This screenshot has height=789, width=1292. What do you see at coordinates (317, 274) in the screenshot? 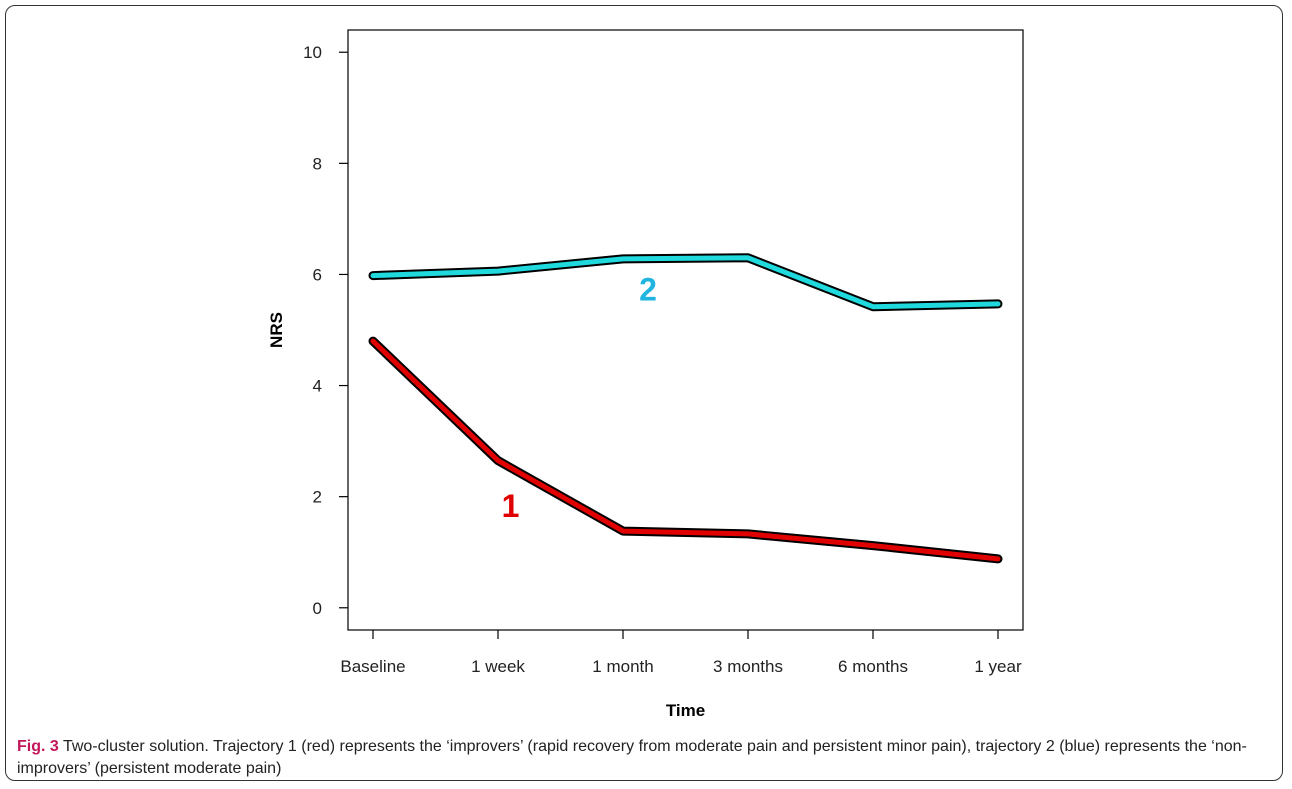
I see `y-tick-label: 6` at bounding box center [317, 274].